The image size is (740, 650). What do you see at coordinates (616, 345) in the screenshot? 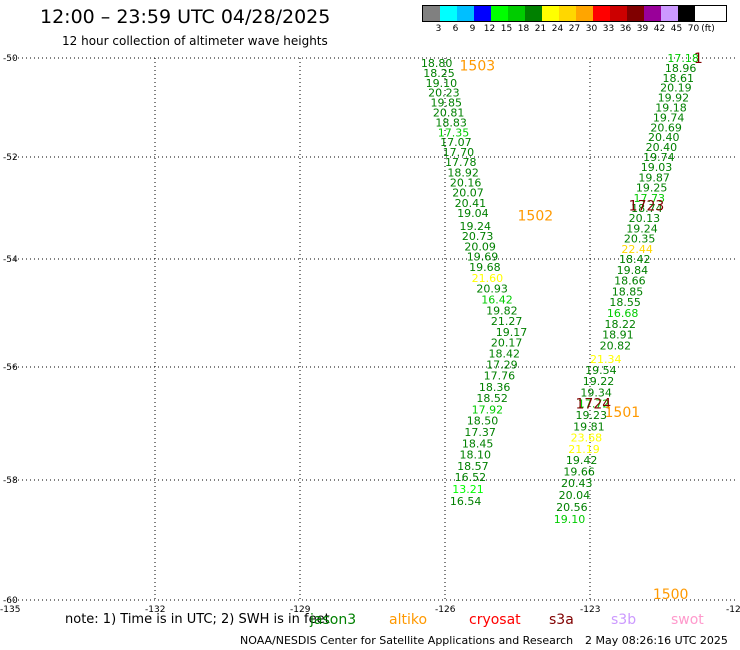
I see `wave-height-value: 20.82` at bounding box center [616, 345].